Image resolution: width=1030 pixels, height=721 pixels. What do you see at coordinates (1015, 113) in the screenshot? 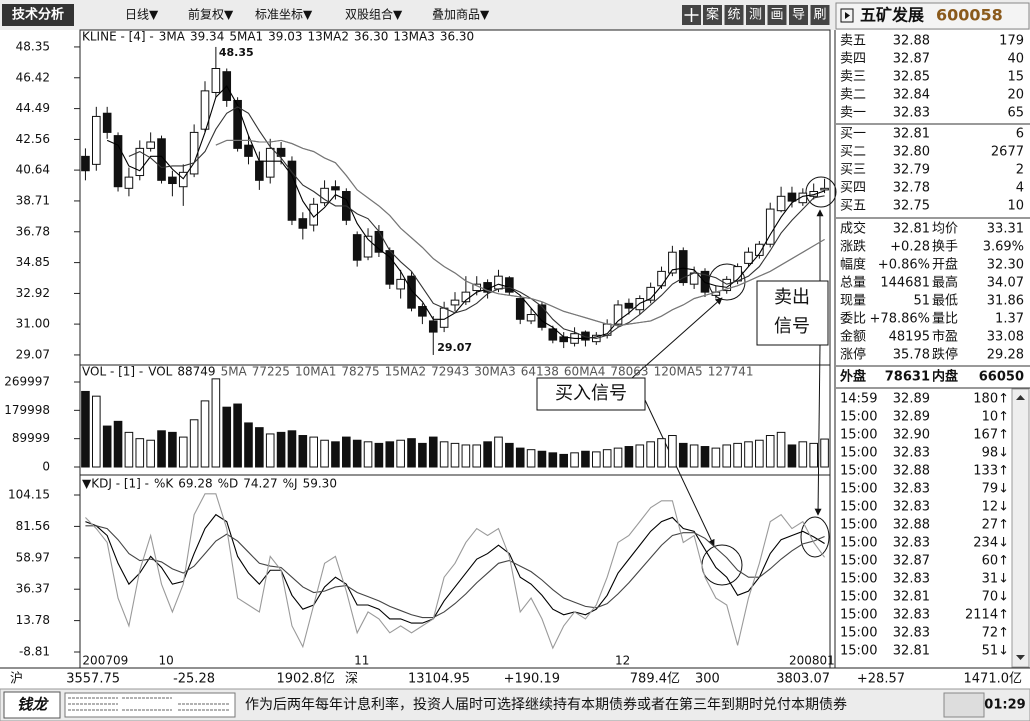
I see `ask-row: 65` at bounding box center [1015, 113].